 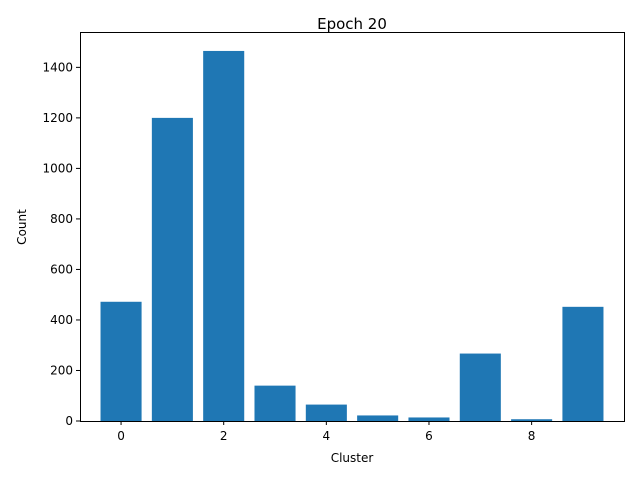 What do you see at coordinates (352, 24) in the screenshot?
I see `chart-title: Epoch 20` at bounding box center [352, 24].